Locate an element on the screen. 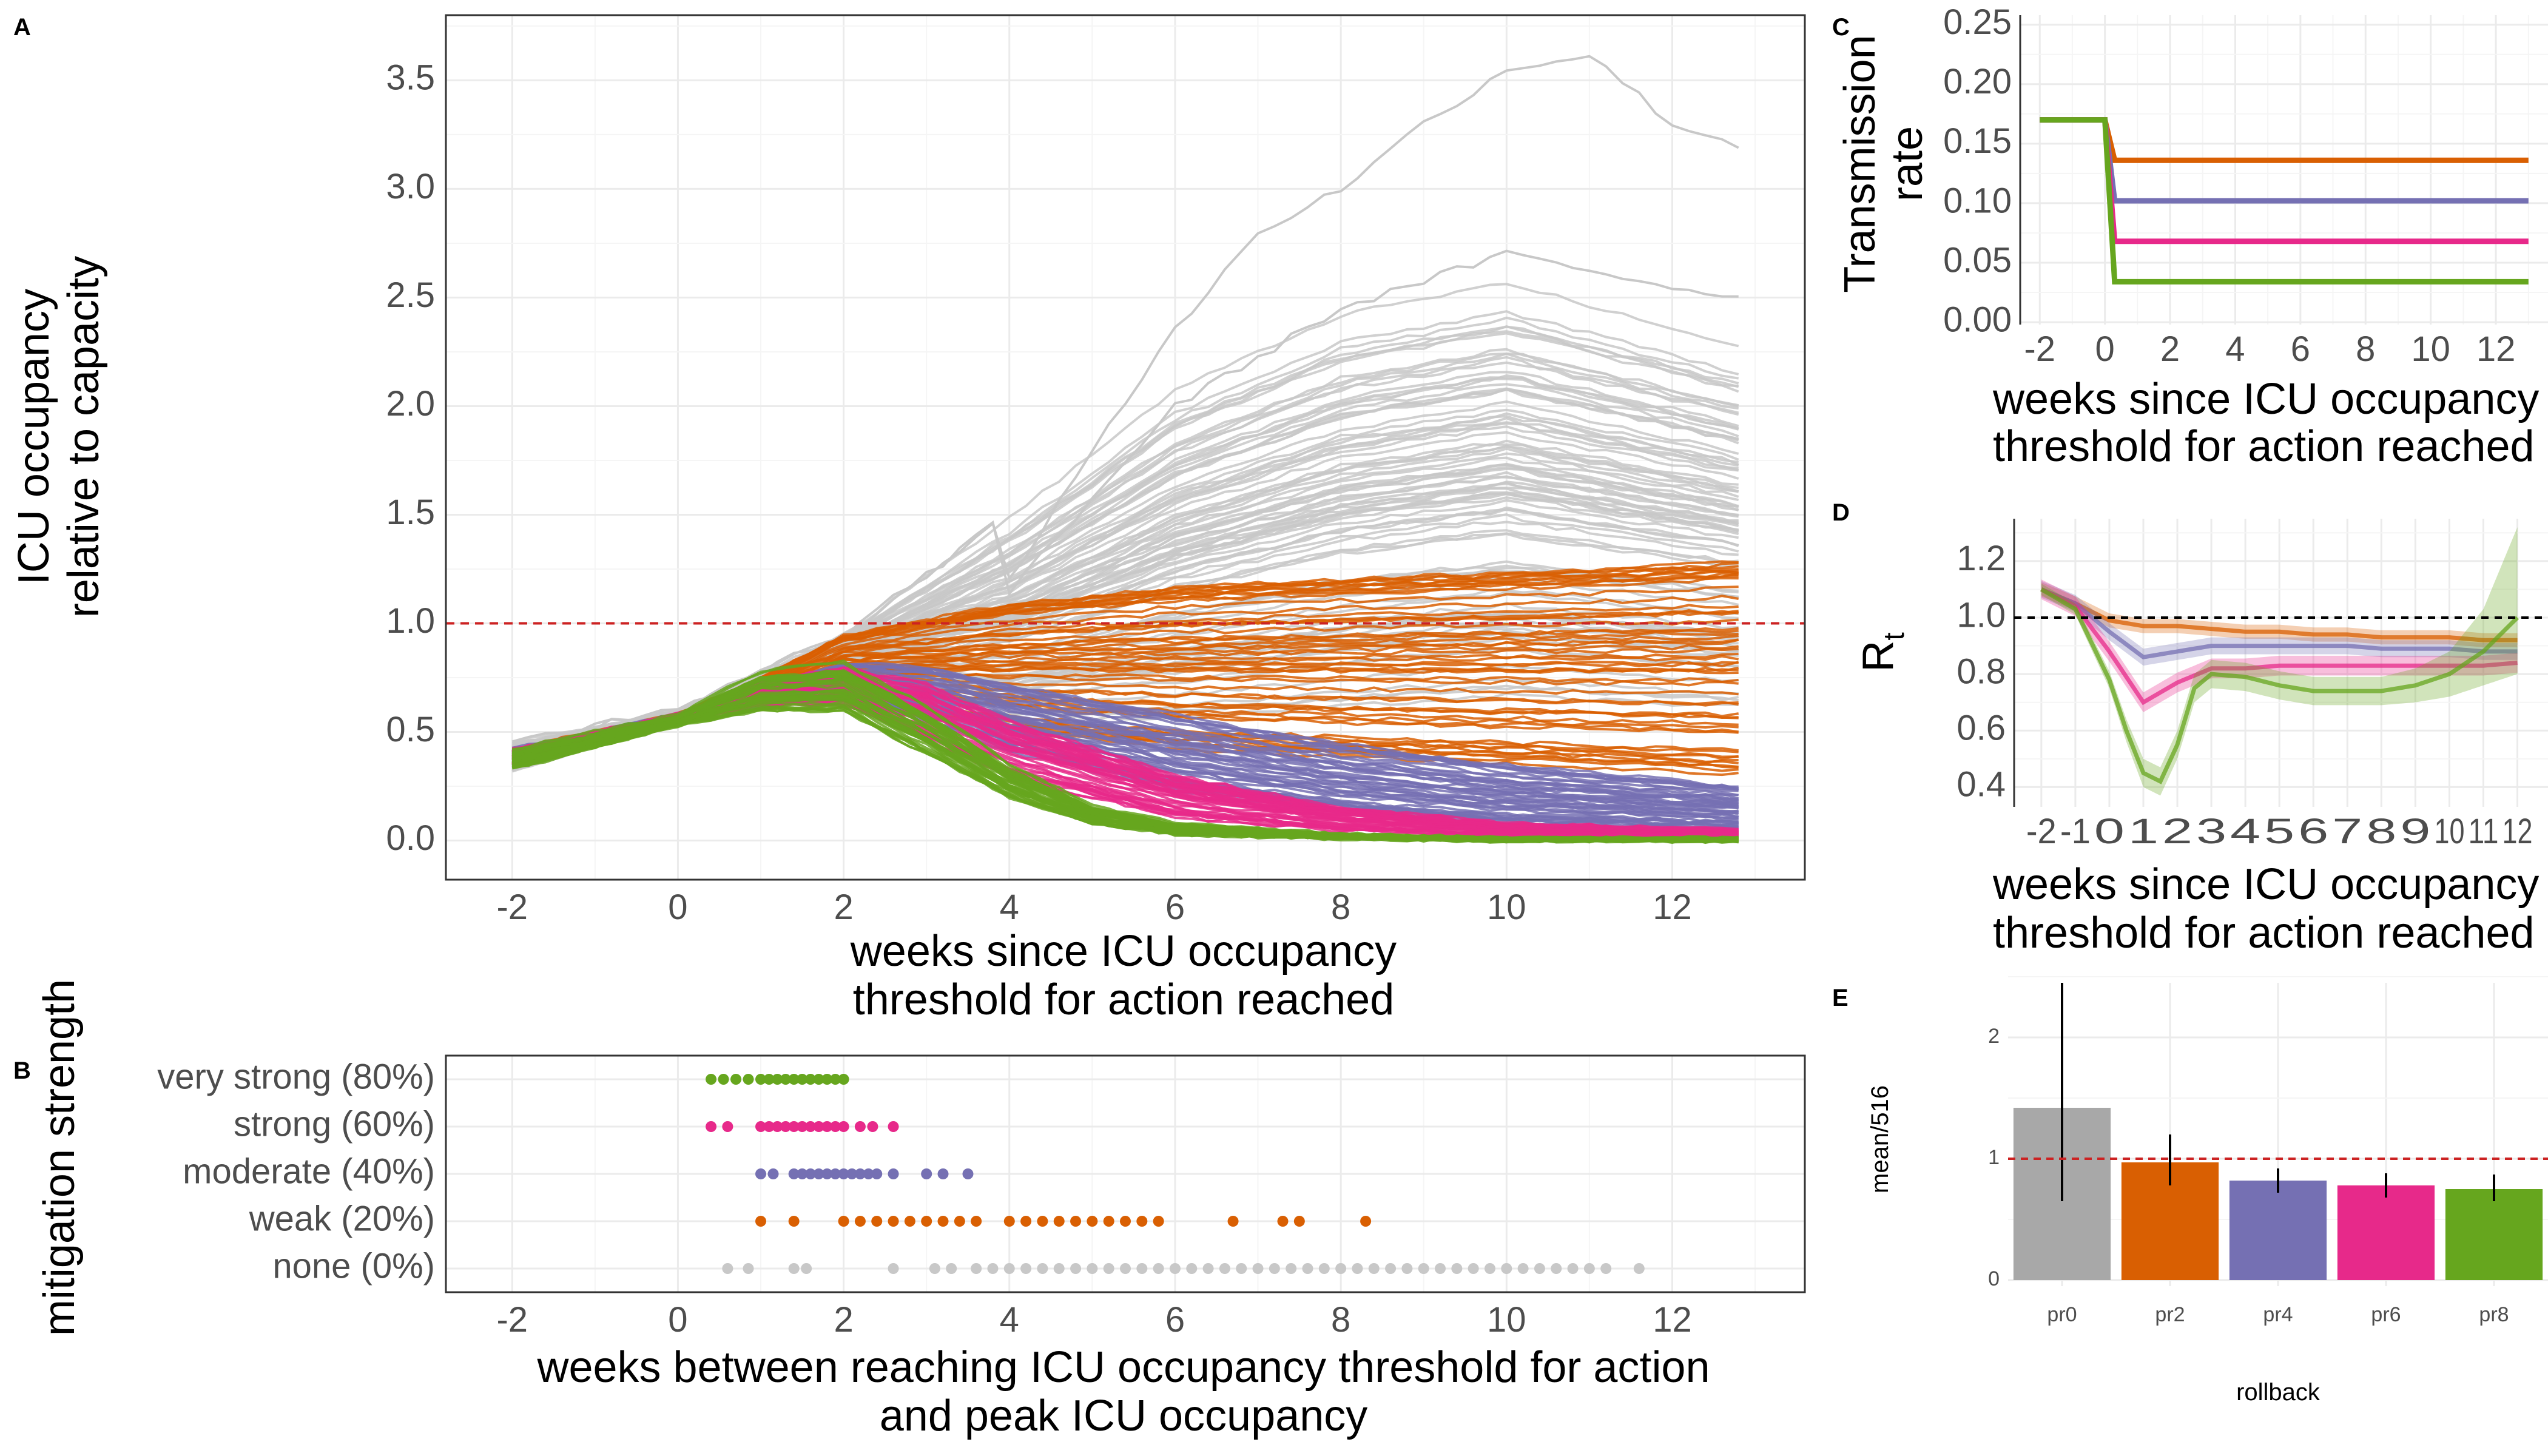 Image resolution: width=2548 pixels, height=1456 pixels. x-tick-6: 6 is located at coordinates (1175, 1320).